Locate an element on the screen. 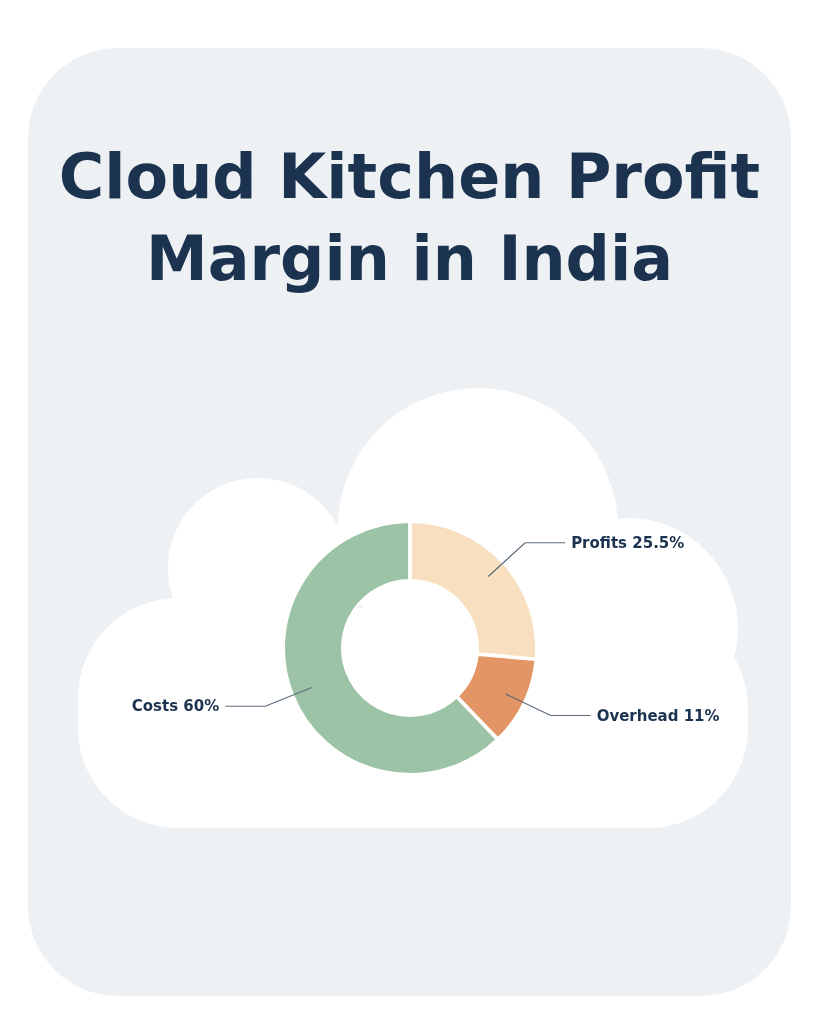  chart-title: Cloud Kitchen Profit Margin in India is located at coordinates (409, 217).